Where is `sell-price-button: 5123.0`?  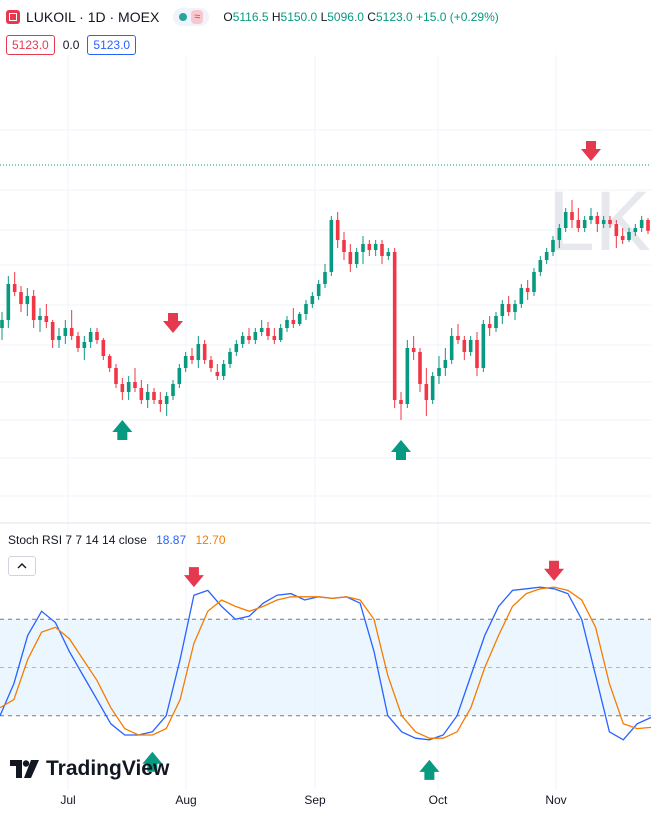
sell-price-button: 5123.0 is located at coordinates (30, 45).